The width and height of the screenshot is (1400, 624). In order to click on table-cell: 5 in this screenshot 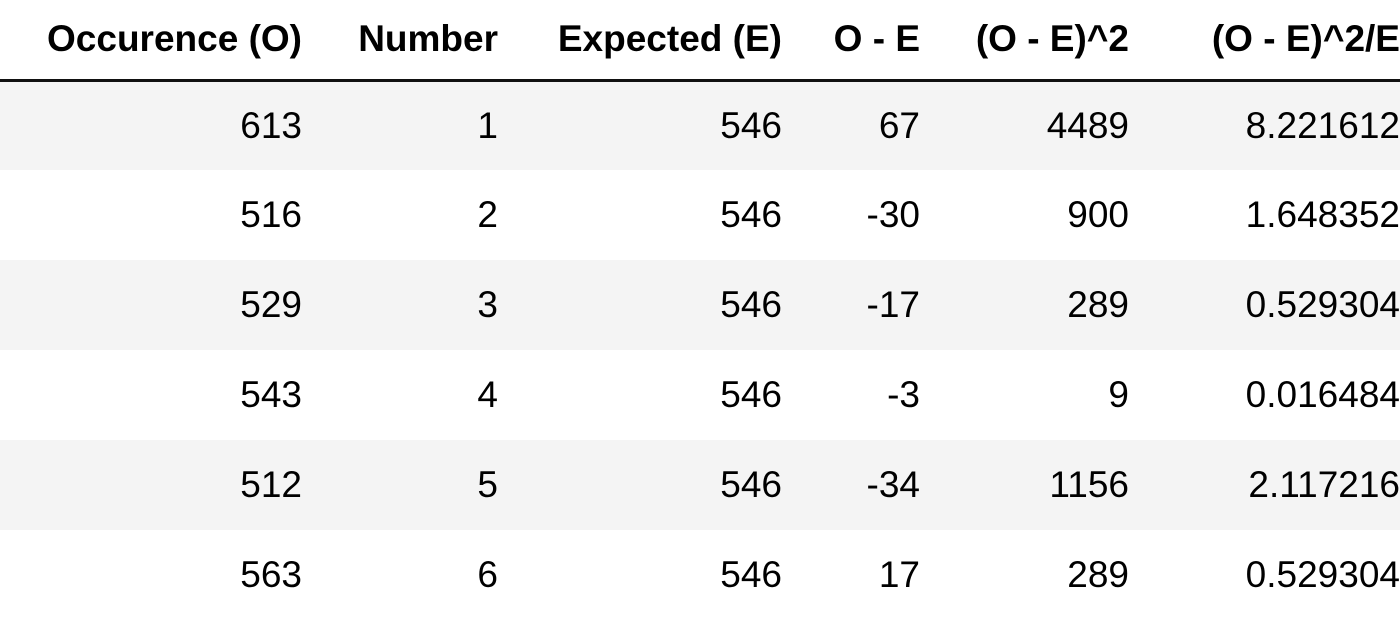, I will do `click(400, 485)`.